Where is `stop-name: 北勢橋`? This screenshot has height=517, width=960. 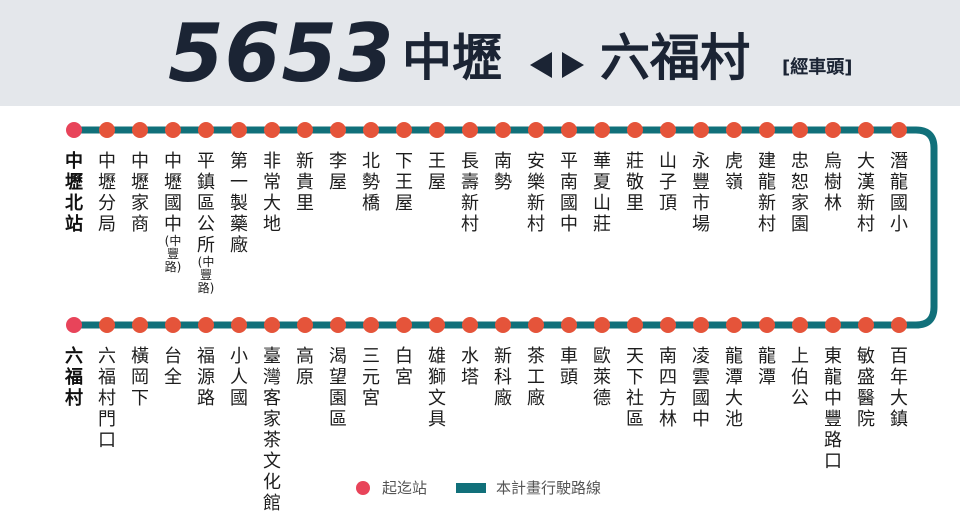
stop-name: 北勢橋 is located at coordinates (371, 182).